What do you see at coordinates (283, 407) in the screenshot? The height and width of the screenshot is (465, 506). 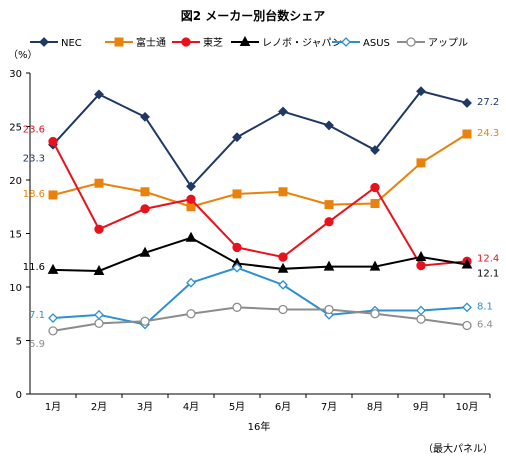 I see `x-tick-label: 6月` at bounding box center [283, 407].